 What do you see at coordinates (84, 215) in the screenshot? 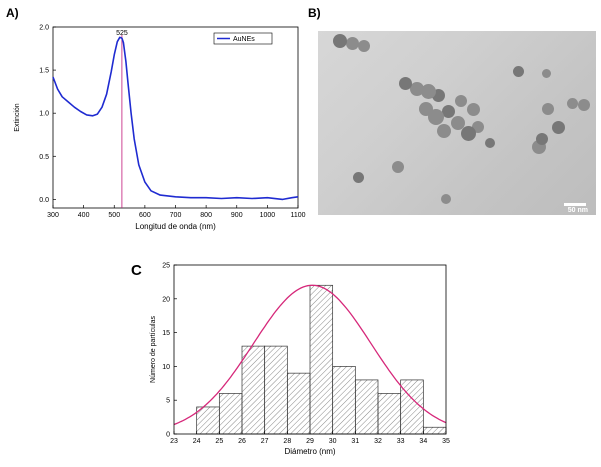
I see `x-tick-label-a: 400` at bounding box center [84, 215].